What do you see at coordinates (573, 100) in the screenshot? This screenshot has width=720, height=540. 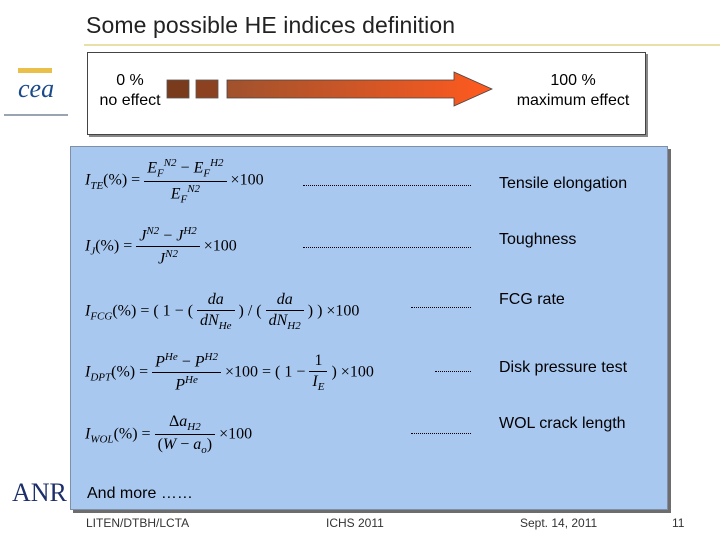 I see `effect-max-text: maximum effect` at bounding box center [573, 100].